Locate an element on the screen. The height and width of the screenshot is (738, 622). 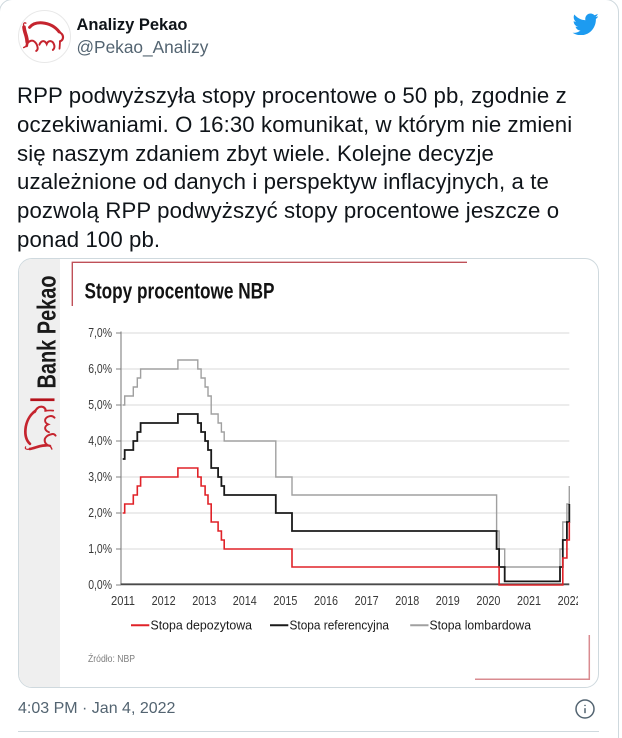
svg-text: 2022 is located at coordinates (570, 600).